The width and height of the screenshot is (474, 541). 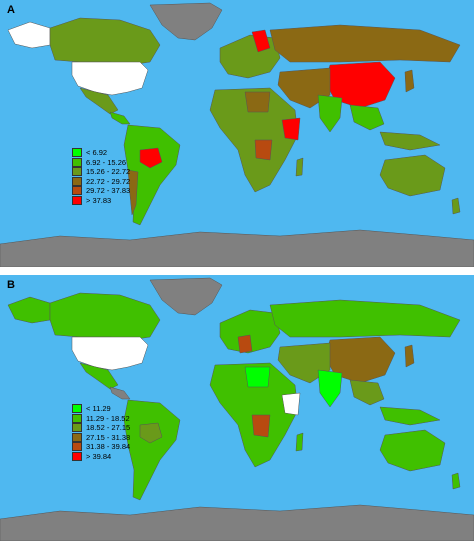 What do you see at coordinates (97, 153) in the screenshot?
I see `legend-label: < 6.92` at bounding box center [97, 153].